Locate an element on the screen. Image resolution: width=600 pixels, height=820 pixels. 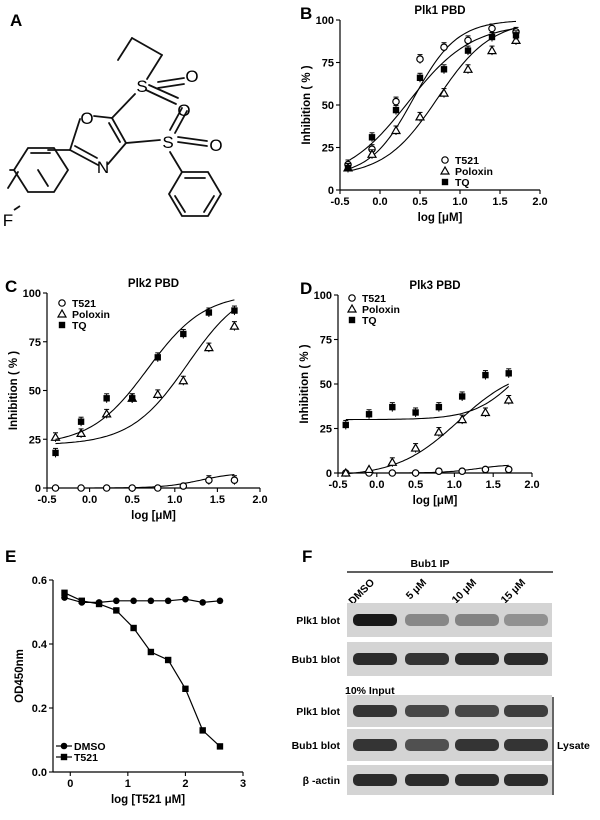
legend-label: T521 is located at coordinates (84, 304).